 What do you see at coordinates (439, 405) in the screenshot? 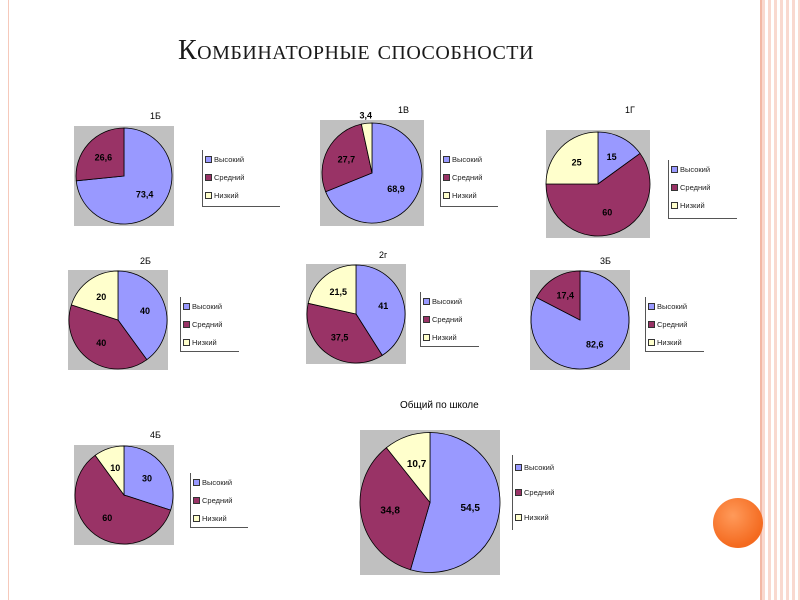
I see `chart-title-school: Общий по школе` at bounding box center [439, 405].